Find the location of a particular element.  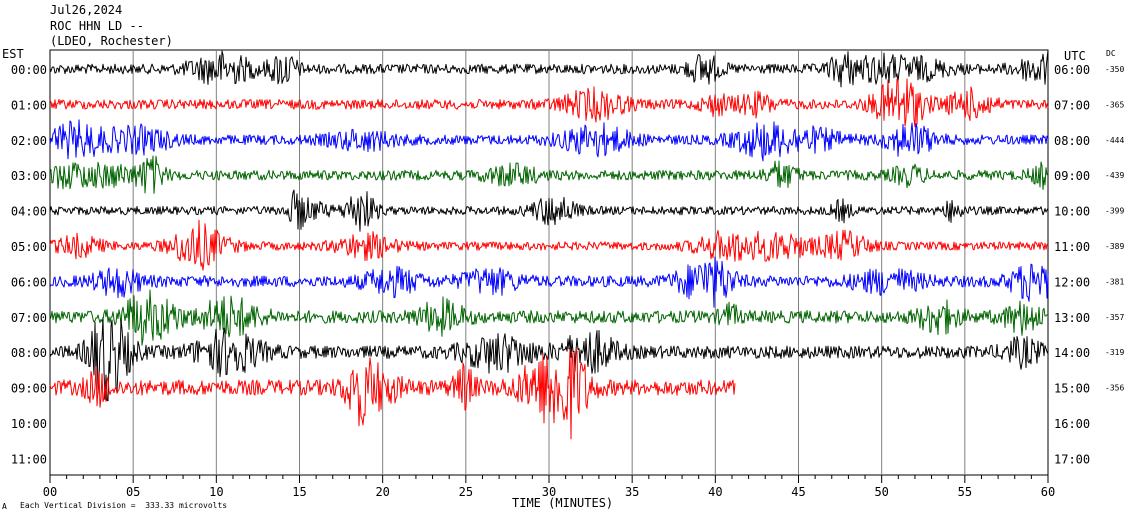

est-hour-label: 06:00 is located at coordinates (29, 282).